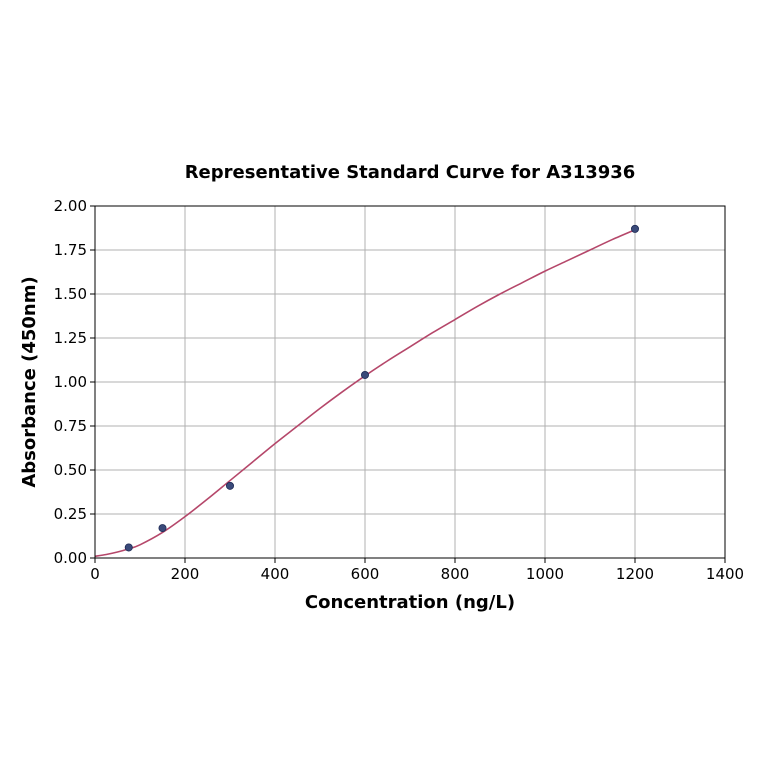 This screenshot has height=764, width=764. I want to click on x-tick-label: 0, so click(95, 574).